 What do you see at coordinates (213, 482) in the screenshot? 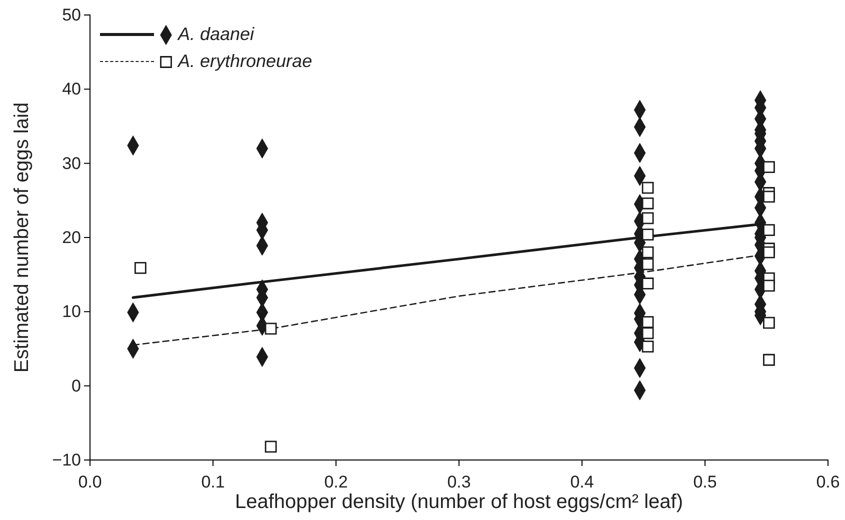
I see `x-tick-label: 0.1` at bounding box center [213, 482].